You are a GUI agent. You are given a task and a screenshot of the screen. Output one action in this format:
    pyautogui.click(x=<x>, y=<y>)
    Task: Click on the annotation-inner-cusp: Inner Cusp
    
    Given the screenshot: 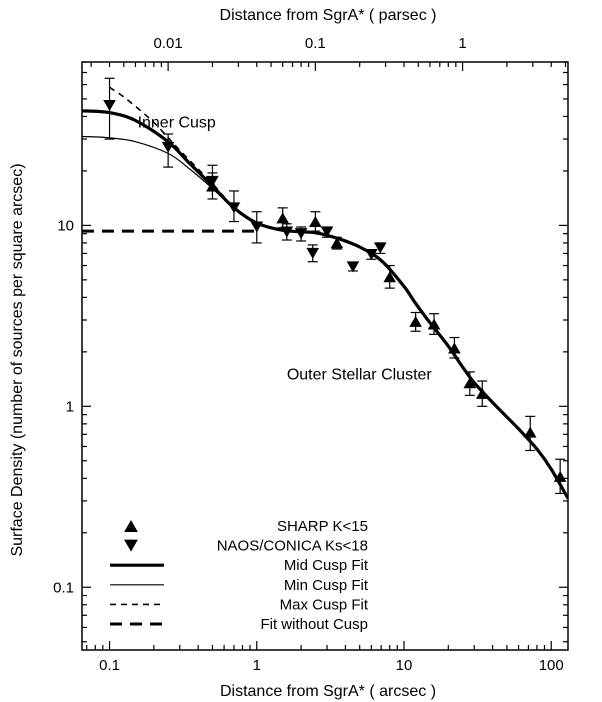 What is the action you would take?
    pyautogui.click(x=177, y=123)
    